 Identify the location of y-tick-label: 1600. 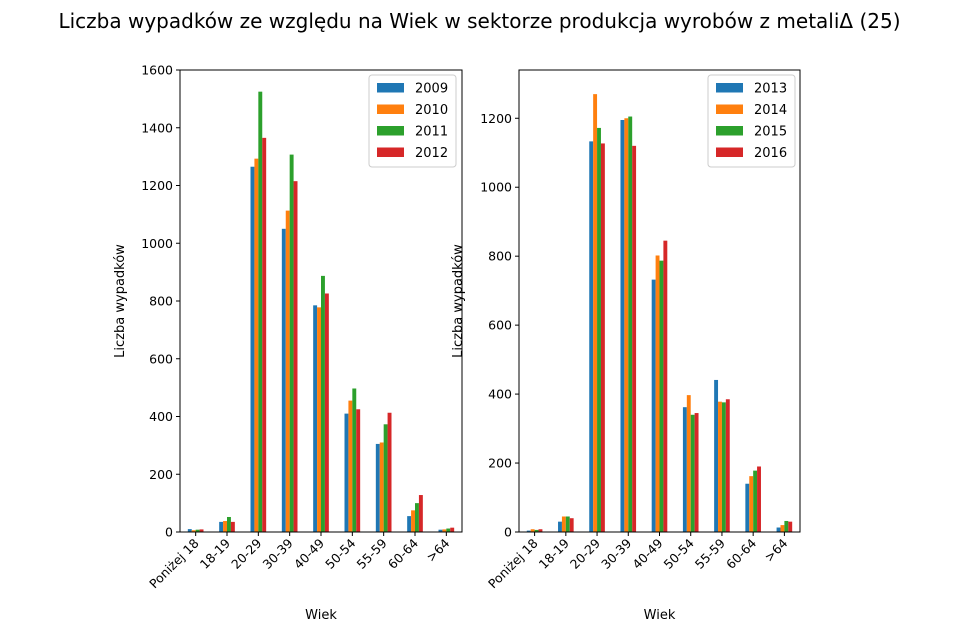
(157, 70).